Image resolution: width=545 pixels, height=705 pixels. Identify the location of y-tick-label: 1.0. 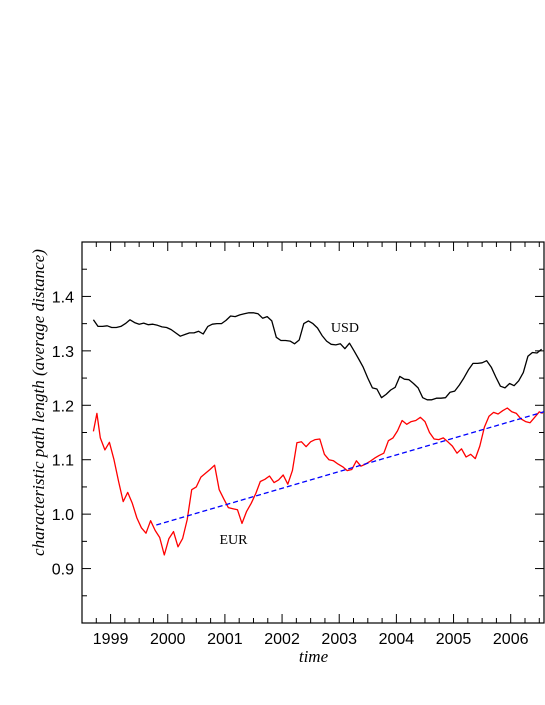
(63, 515).